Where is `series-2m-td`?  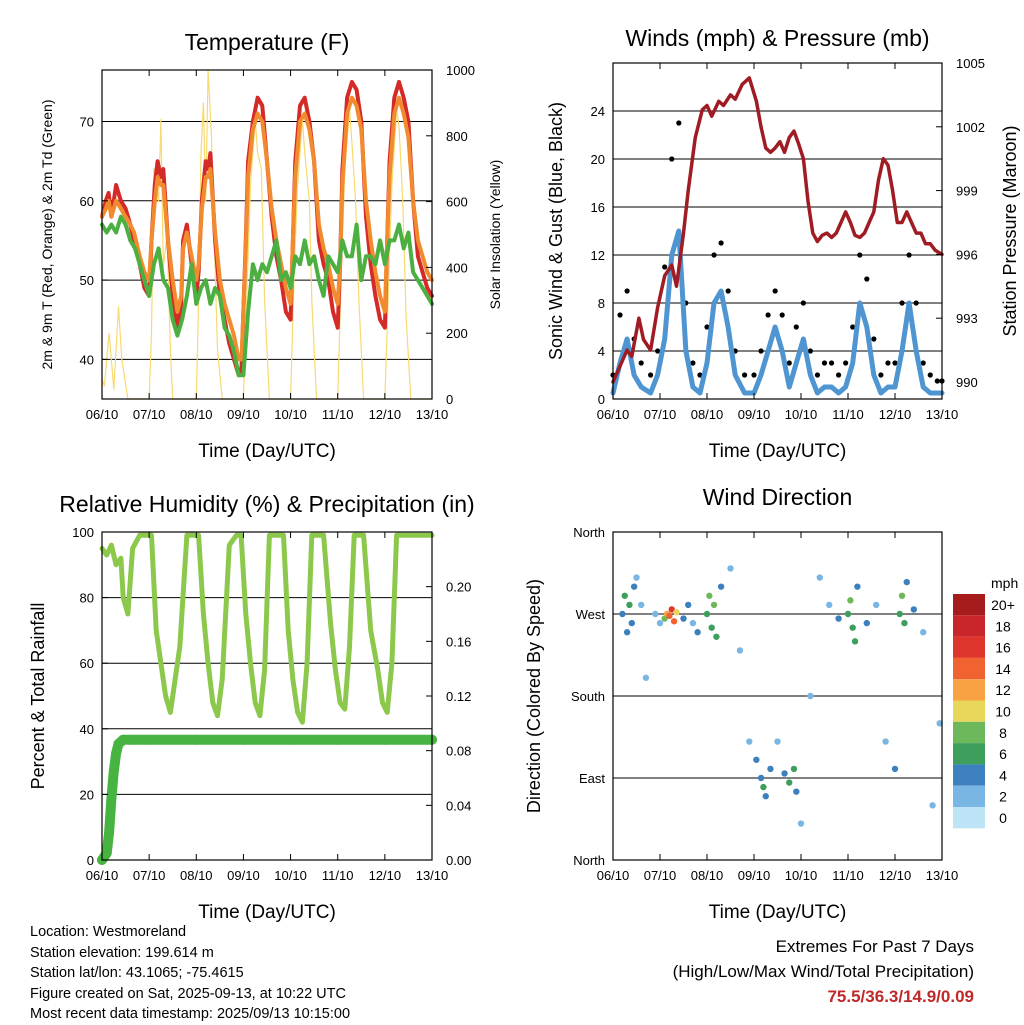 series-2m-td is located at coordinates (267, 296).